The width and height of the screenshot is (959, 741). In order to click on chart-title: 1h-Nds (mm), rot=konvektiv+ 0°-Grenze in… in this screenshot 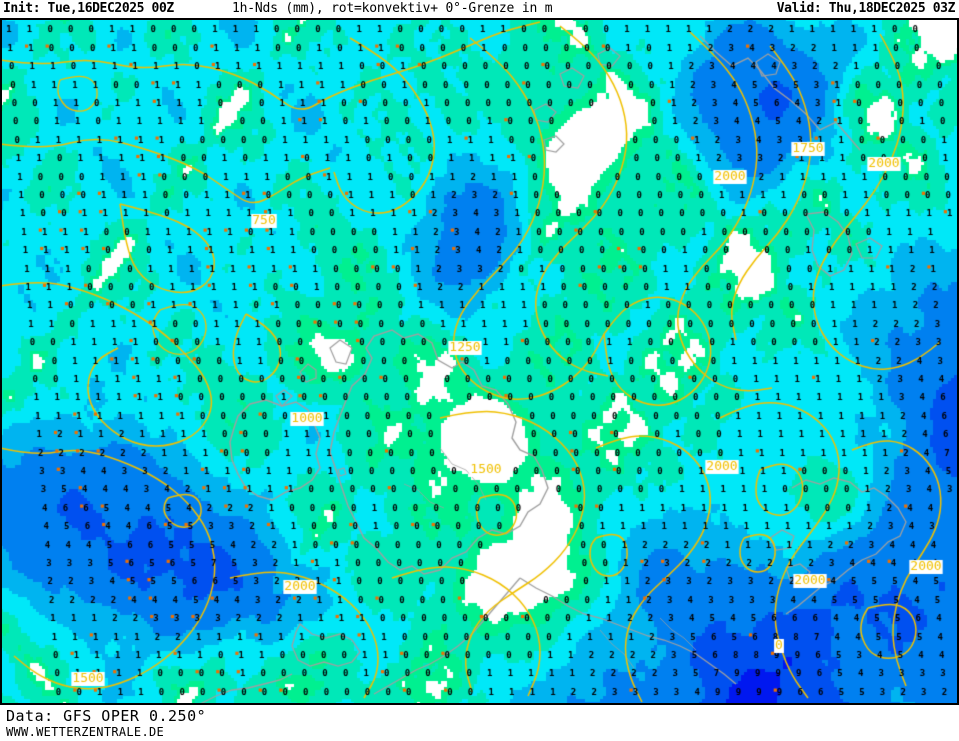, I will do `click(392, 8)`.